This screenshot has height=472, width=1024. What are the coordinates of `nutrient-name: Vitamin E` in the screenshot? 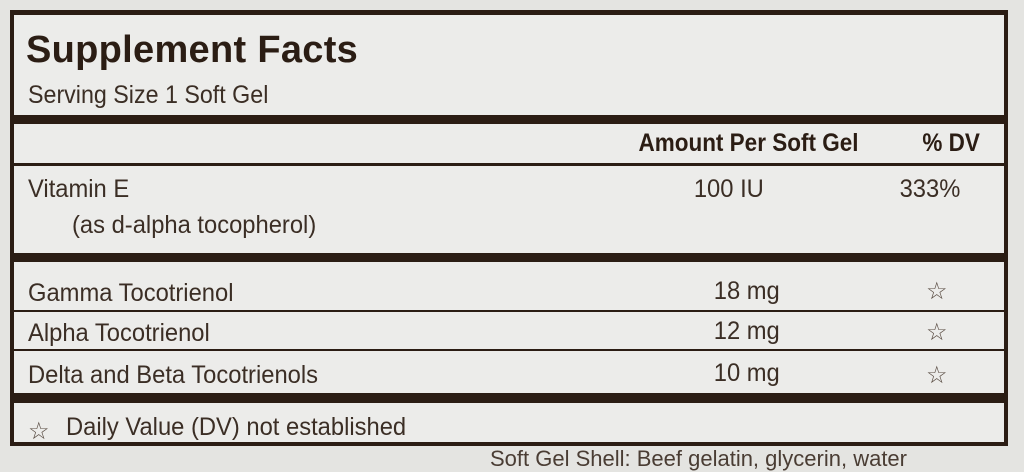 It's located at (79, 189).